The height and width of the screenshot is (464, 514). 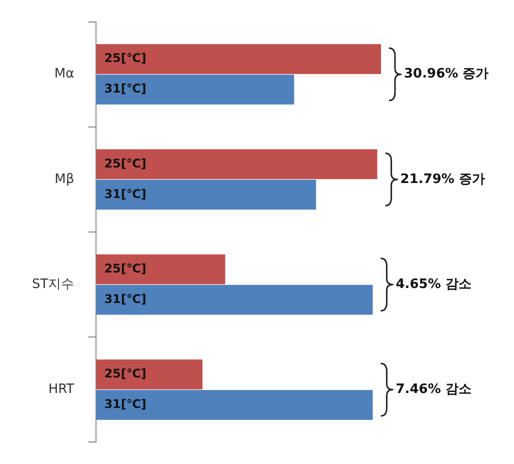 What do you see at coordinates (434, 284) in the screenshot?
I see `text: 4.65% 감소` at bounding box center [434, 284].